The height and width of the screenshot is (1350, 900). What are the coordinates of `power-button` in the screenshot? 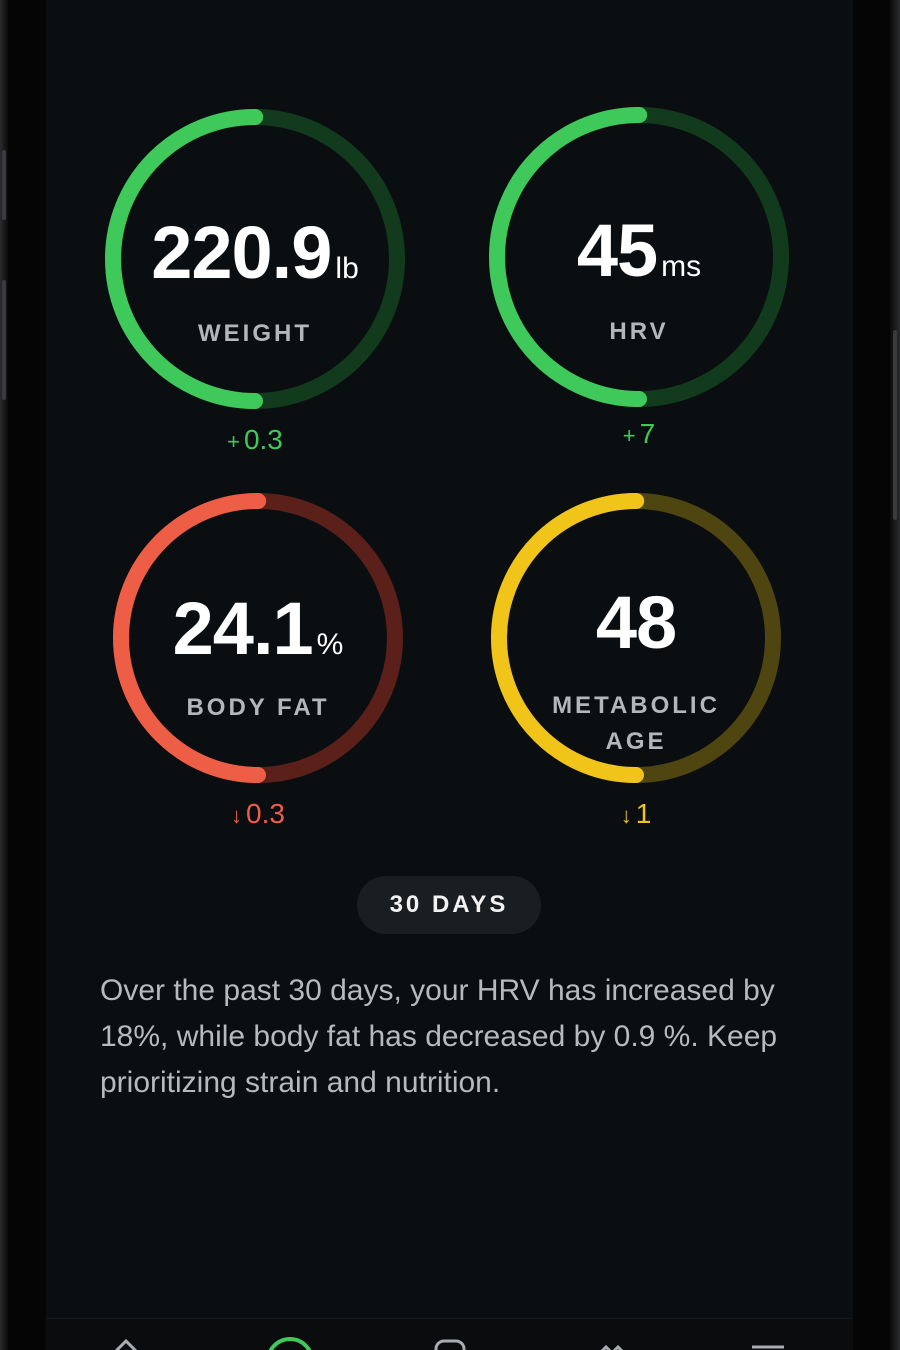 It's located at (895, 425).